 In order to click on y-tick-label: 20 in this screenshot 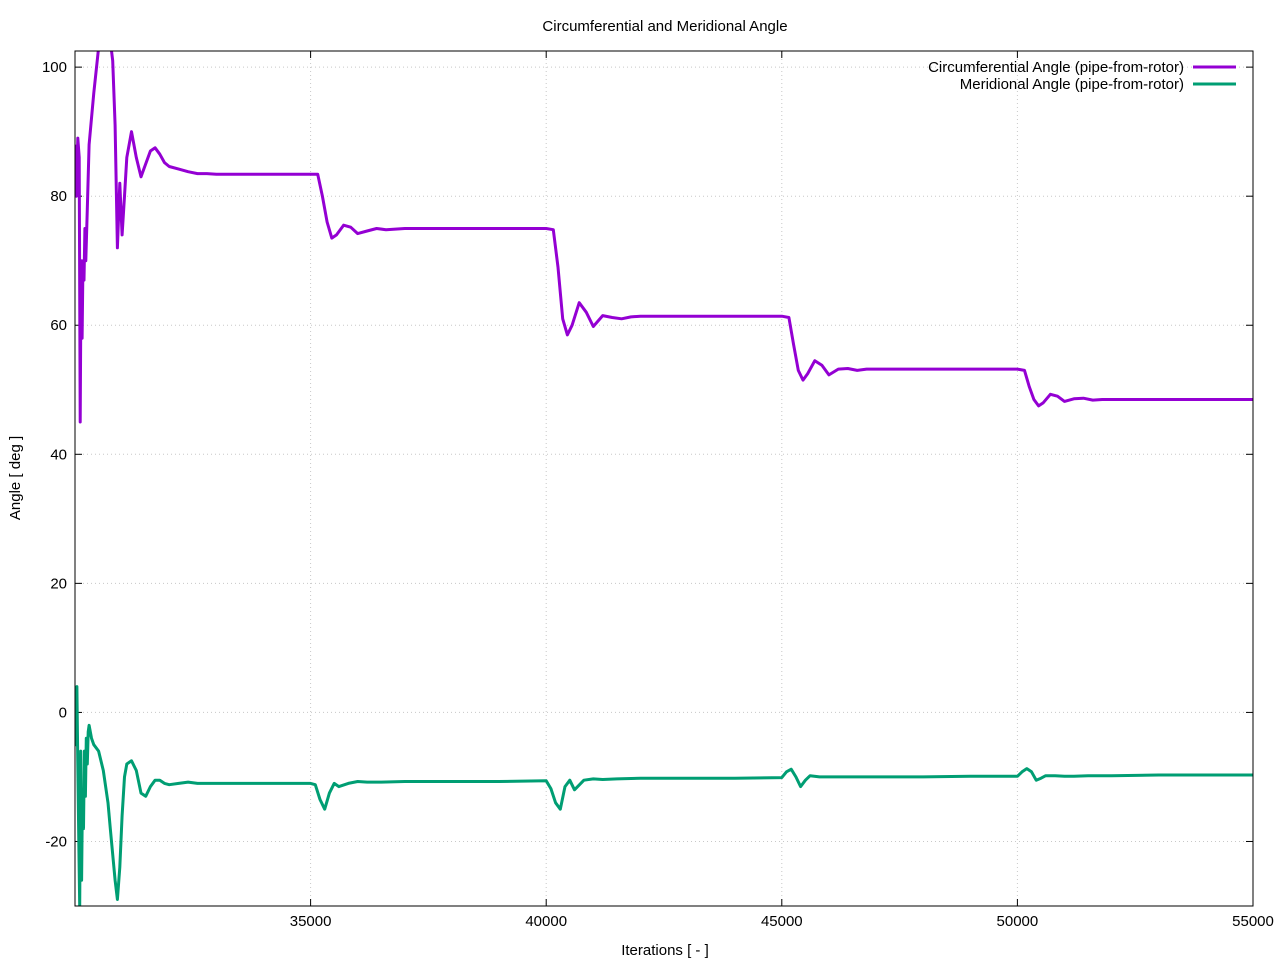, I will do `click(58, 583)`.